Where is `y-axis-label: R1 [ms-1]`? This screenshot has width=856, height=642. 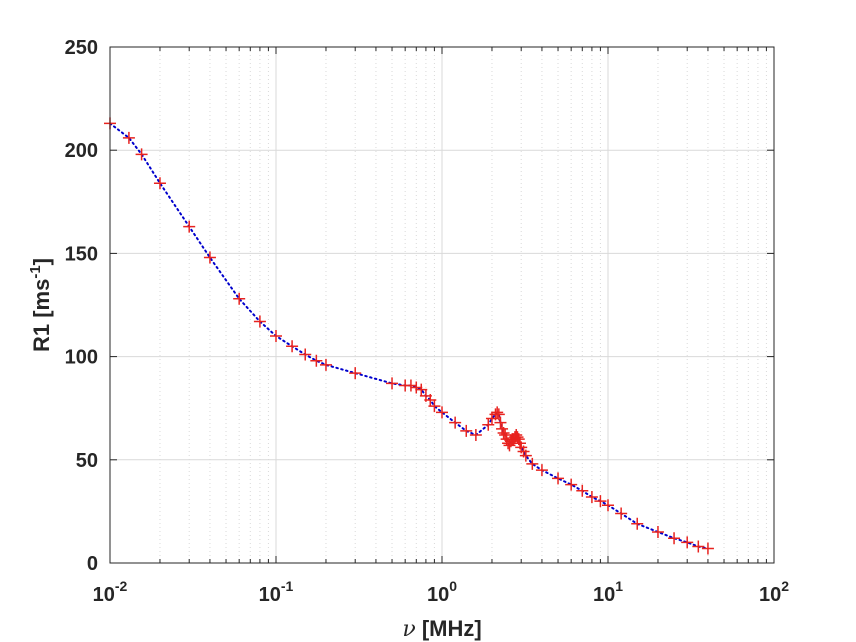 y-axis-label: R1 [ms-1] is located at coordinates (40, 305).